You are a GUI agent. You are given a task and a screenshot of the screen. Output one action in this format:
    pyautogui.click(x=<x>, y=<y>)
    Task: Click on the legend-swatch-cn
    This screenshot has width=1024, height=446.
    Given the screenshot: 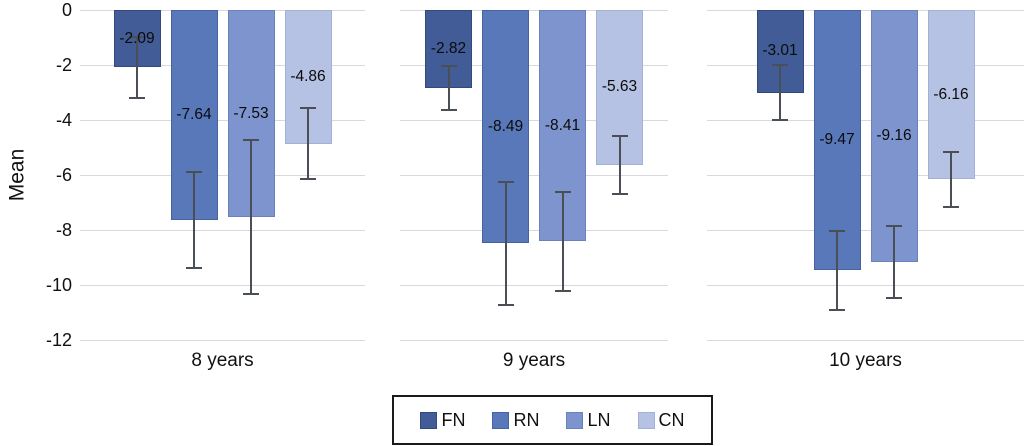 What is the action you would take?
    pyautogui.click(x=646, y=420)
    